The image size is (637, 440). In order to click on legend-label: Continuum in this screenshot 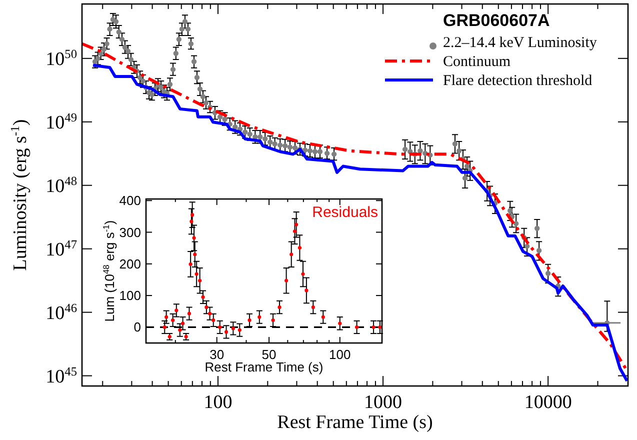, I will do `click(477, 62)`.